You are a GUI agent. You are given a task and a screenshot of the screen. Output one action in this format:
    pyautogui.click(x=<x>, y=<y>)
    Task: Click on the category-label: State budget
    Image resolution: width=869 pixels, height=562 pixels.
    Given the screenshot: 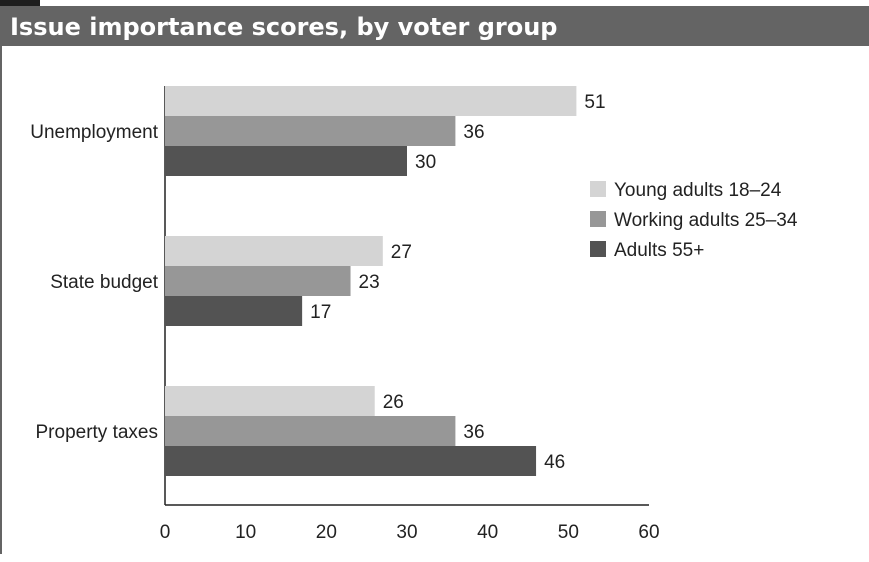 What is the action you would take?
    pyautogui.click(x=104, y=282)
    